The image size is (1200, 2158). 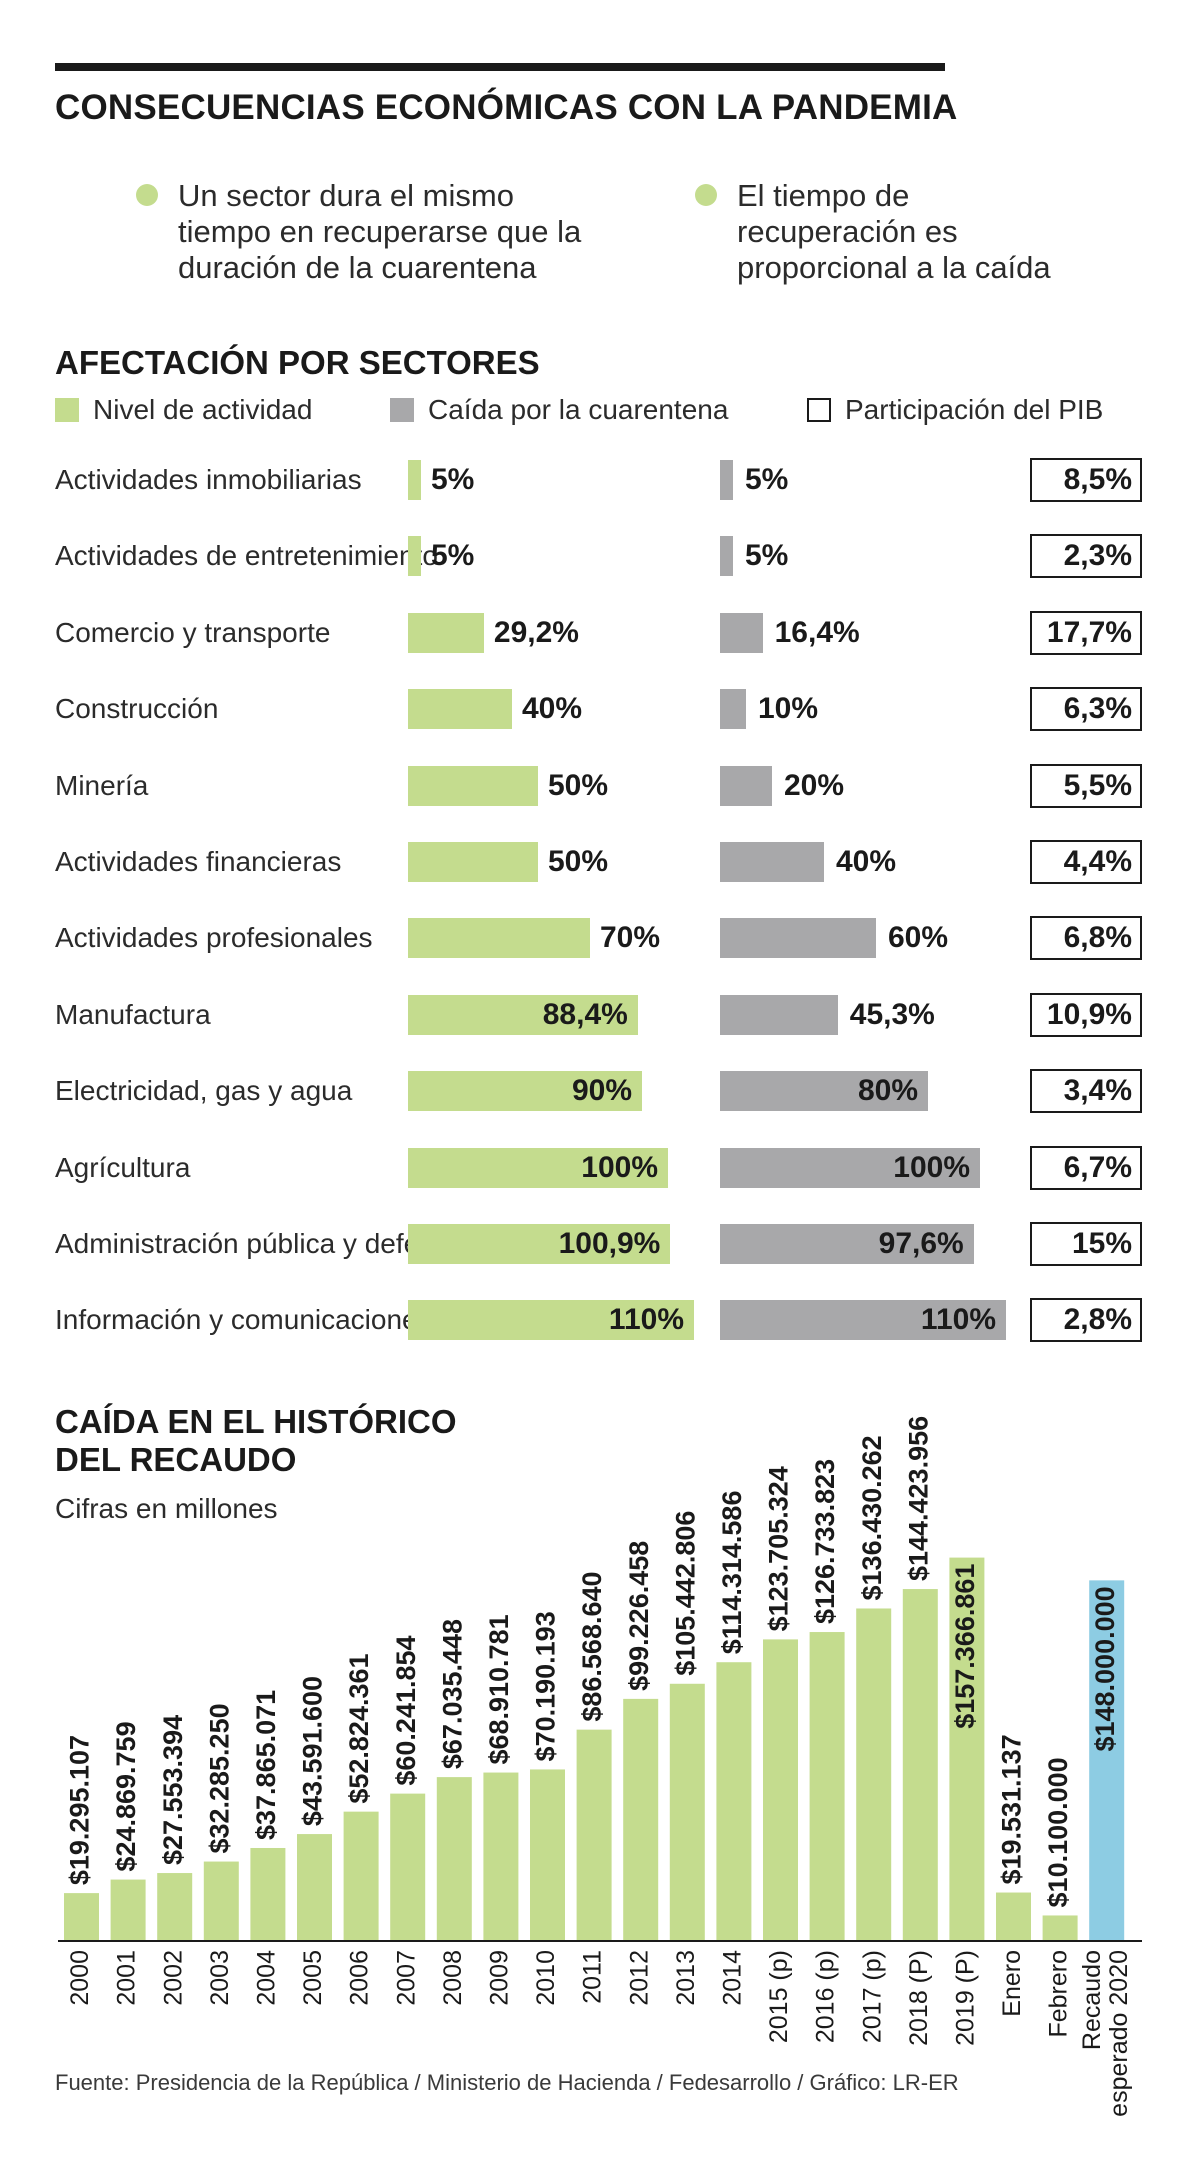 I want to click on gdp-share-box: 5,5%, so click(x=1086, y=786).